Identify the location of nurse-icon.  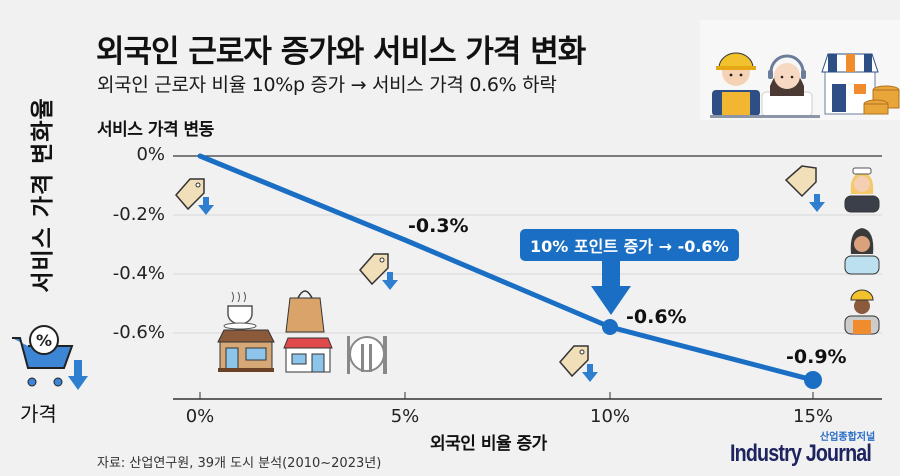
(862, 190).